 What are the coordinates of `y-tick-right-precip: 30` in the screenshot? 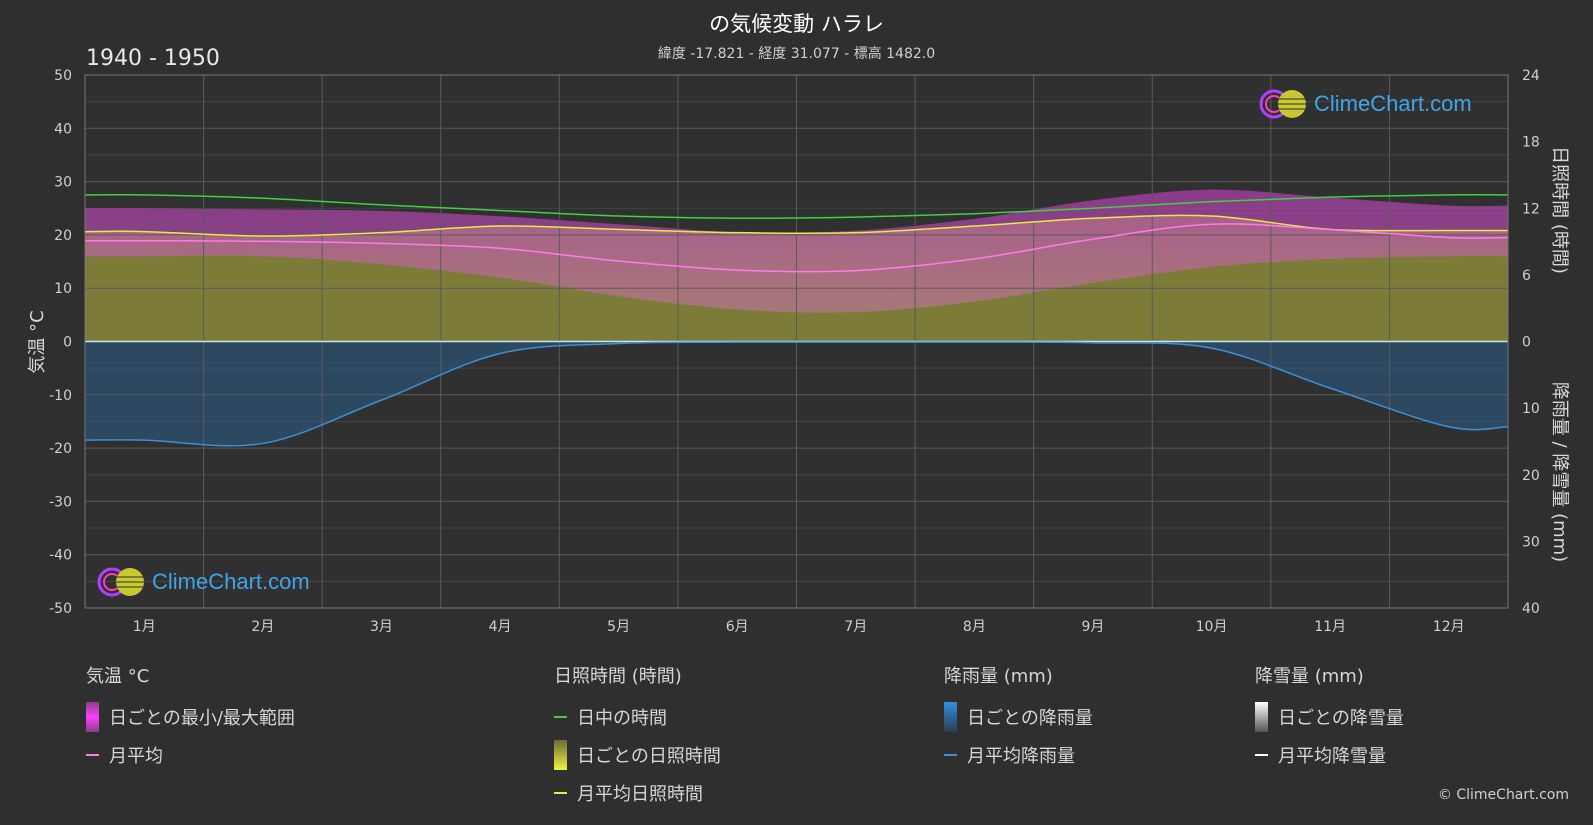 It's located at (1531, 542).